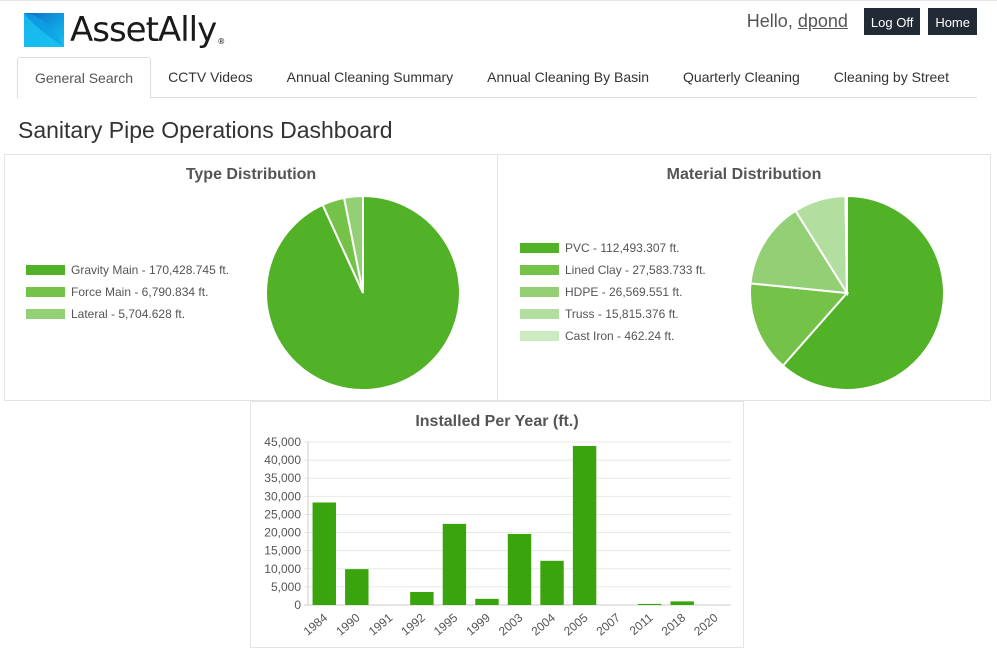 The width and height of the screenshot is (997, 656). I want to click on x-tick-label: 2005, so click(576, 624).